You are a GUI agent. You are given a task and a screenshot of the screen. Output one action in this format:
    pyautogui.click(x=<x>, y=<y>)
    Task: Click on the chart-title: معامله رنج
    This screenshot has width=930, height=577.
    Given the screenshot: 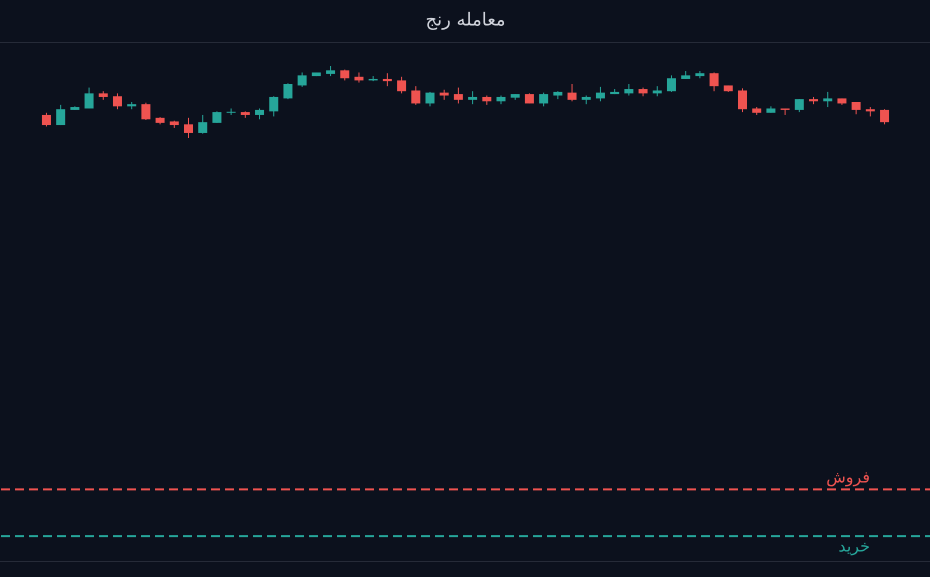 What is the action you would take?
    pyautogui.click(x=465, y=20)
    